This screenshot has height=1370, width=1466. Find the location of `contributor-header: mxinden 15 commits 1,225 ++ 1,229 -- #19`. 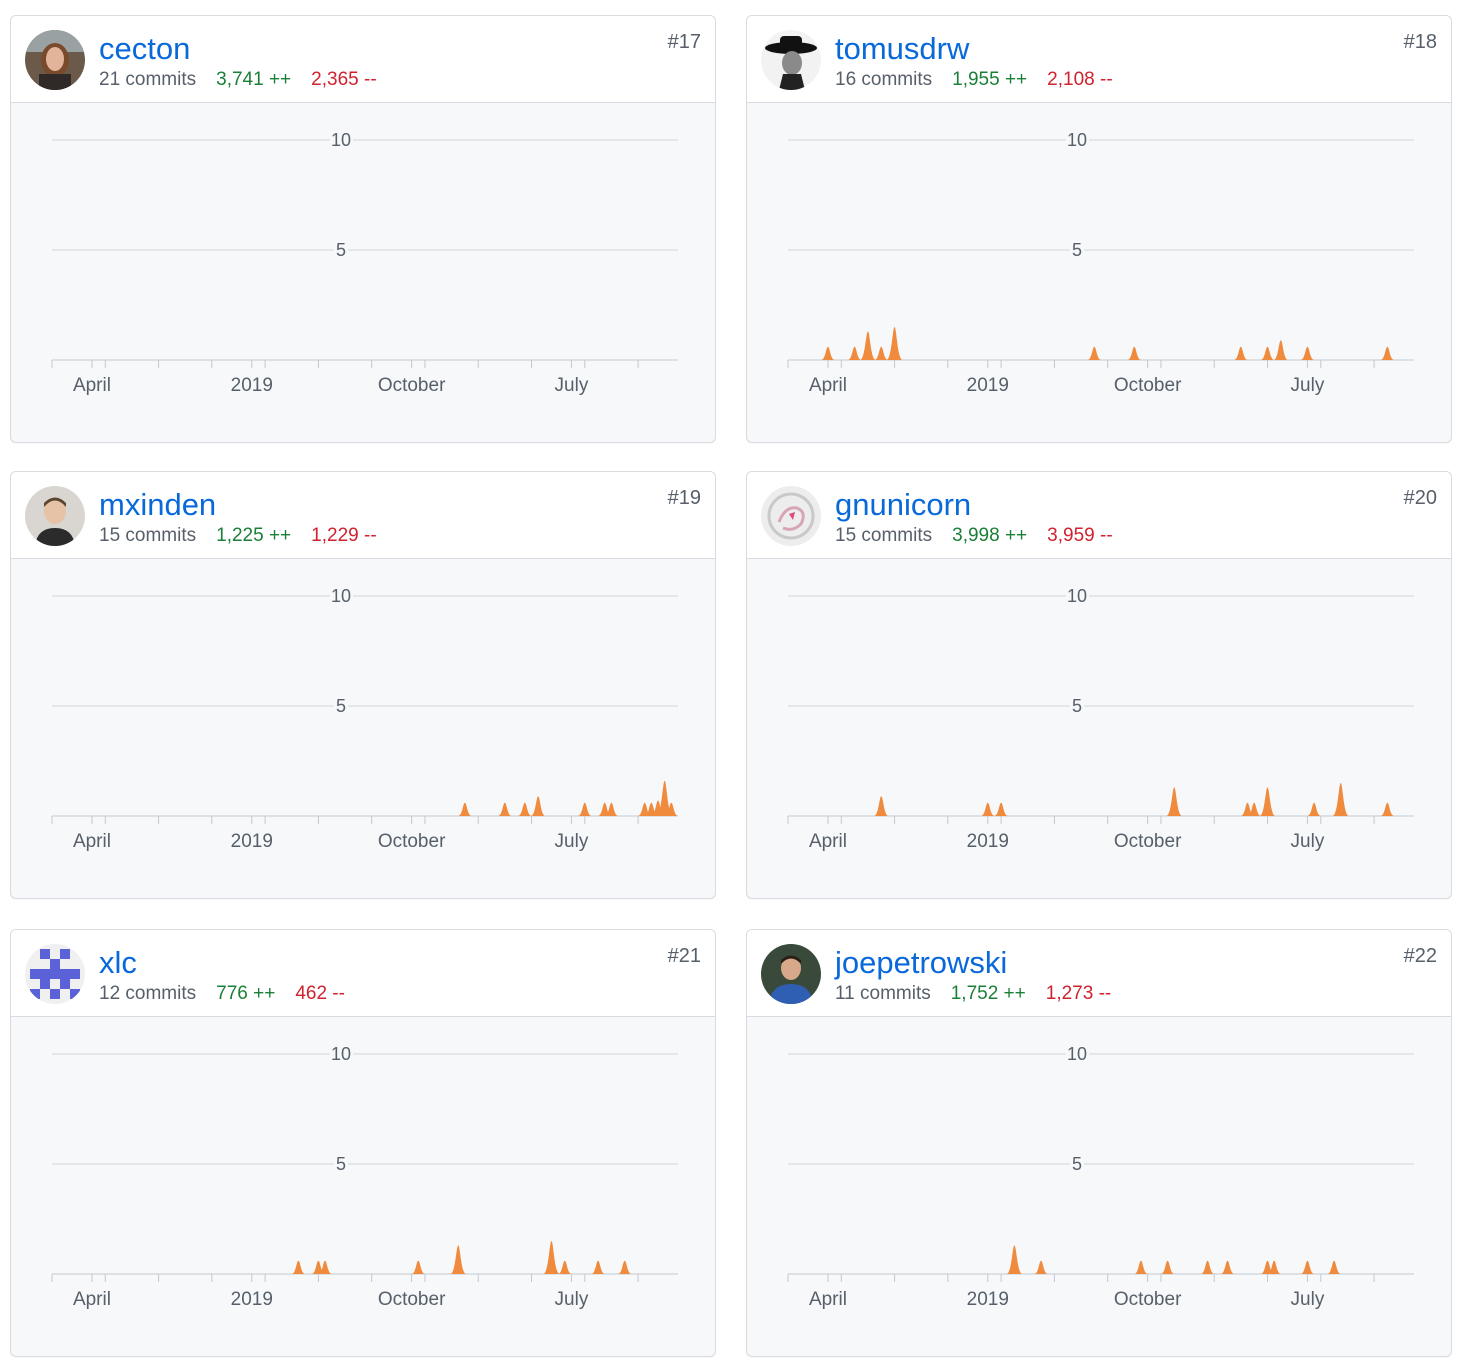

contributor-header: mxinden 15 commits 1,225 ++ 1,229 -- #19 is located at coordinates (363, 515).